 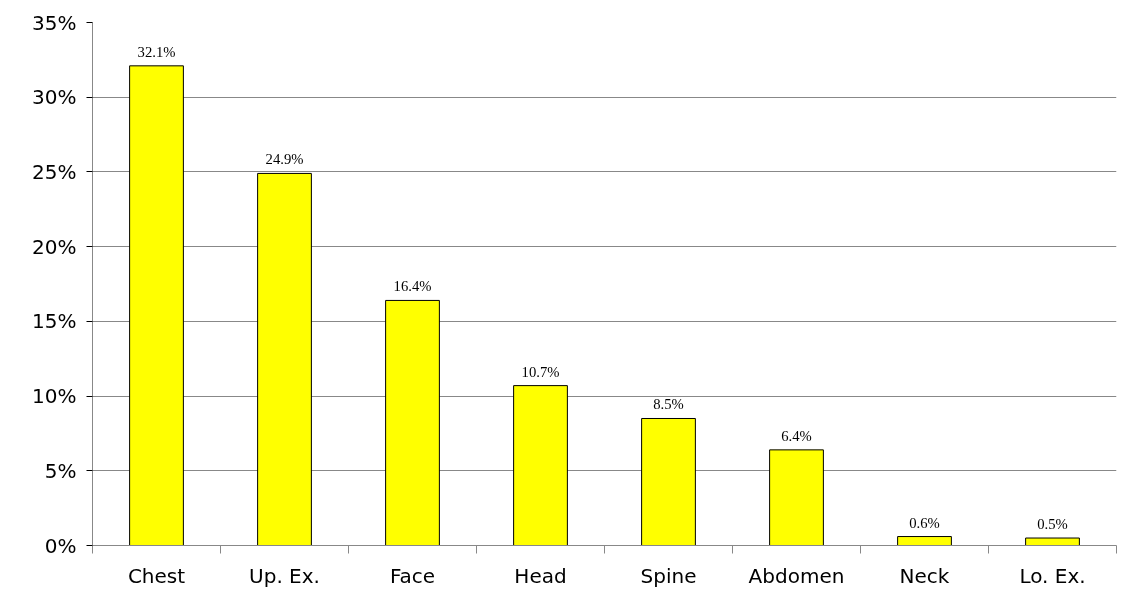 What do you see at coordinates (412, 575) in the screenshot?
I see `x-tick-label: Face` at bounding box center [412, 575].